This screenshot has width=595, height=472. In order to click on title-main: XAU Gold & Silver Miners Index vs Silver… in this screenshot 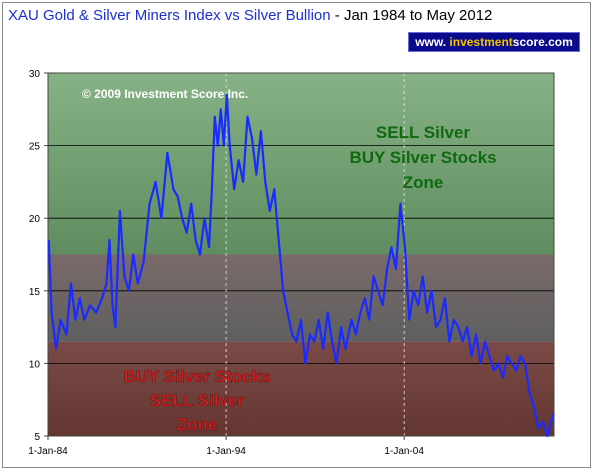, I will do `click(169, 15)`.